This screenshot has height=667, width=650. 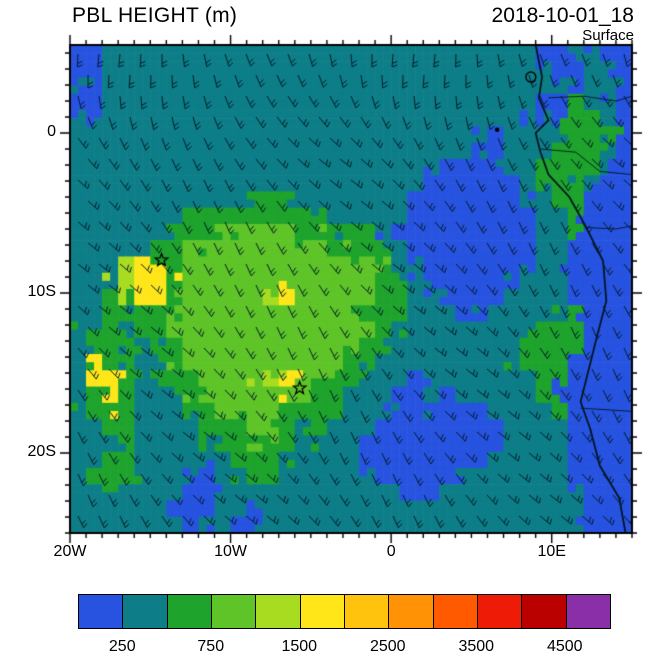 I want to click on y-tick-label: 10S, so click(x=41, y=291).